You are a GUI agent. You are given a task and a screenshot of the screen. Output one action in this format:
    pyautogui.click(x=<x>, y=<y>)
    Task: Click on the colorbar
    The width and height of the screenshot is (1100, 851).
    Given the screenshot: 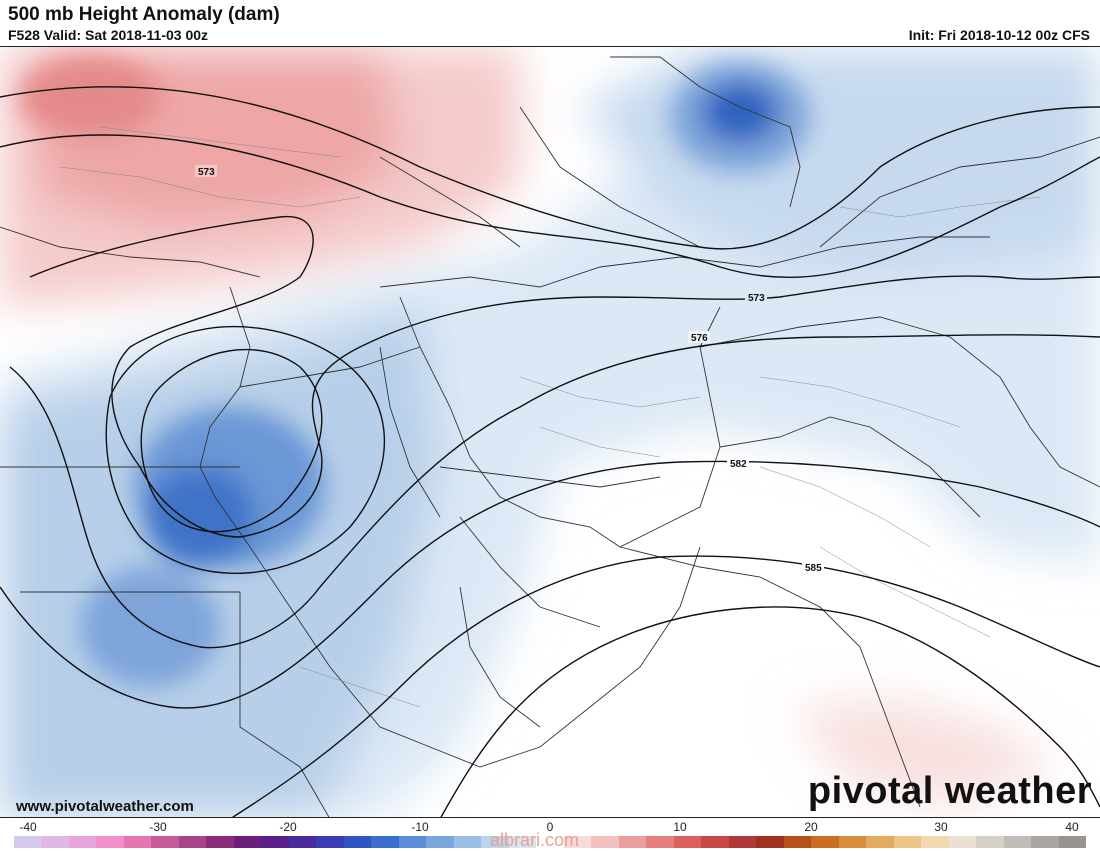 What is the action you would take?
    pyautogui.click(x=550, y=842)
    